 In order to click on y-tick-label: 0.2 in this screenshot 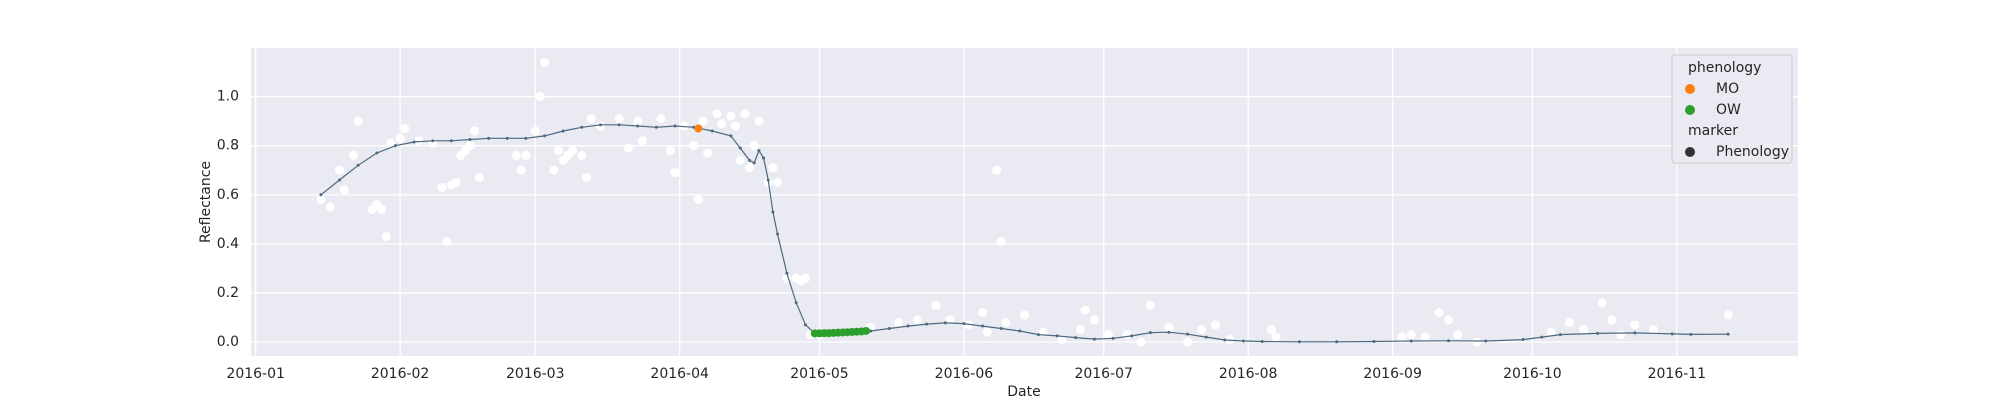, I will do `click(228, 293)`.